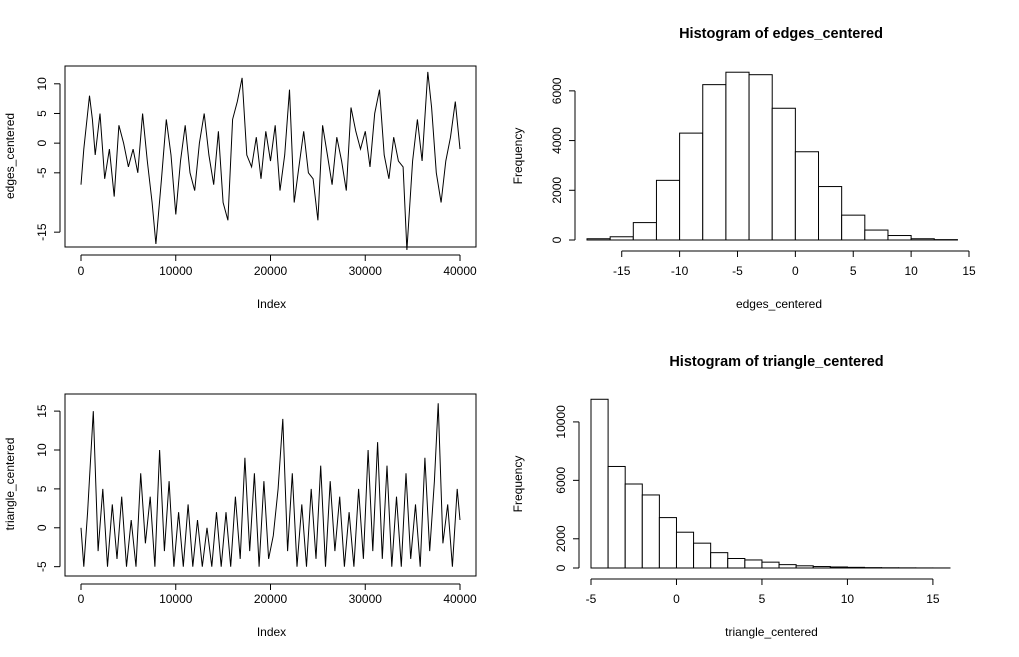 The image size is (1019, 657). What do you see at coordinates (561, 422) in the screenshot?
I see `y-tick-label: 10000` at bounding box center [561, 422].